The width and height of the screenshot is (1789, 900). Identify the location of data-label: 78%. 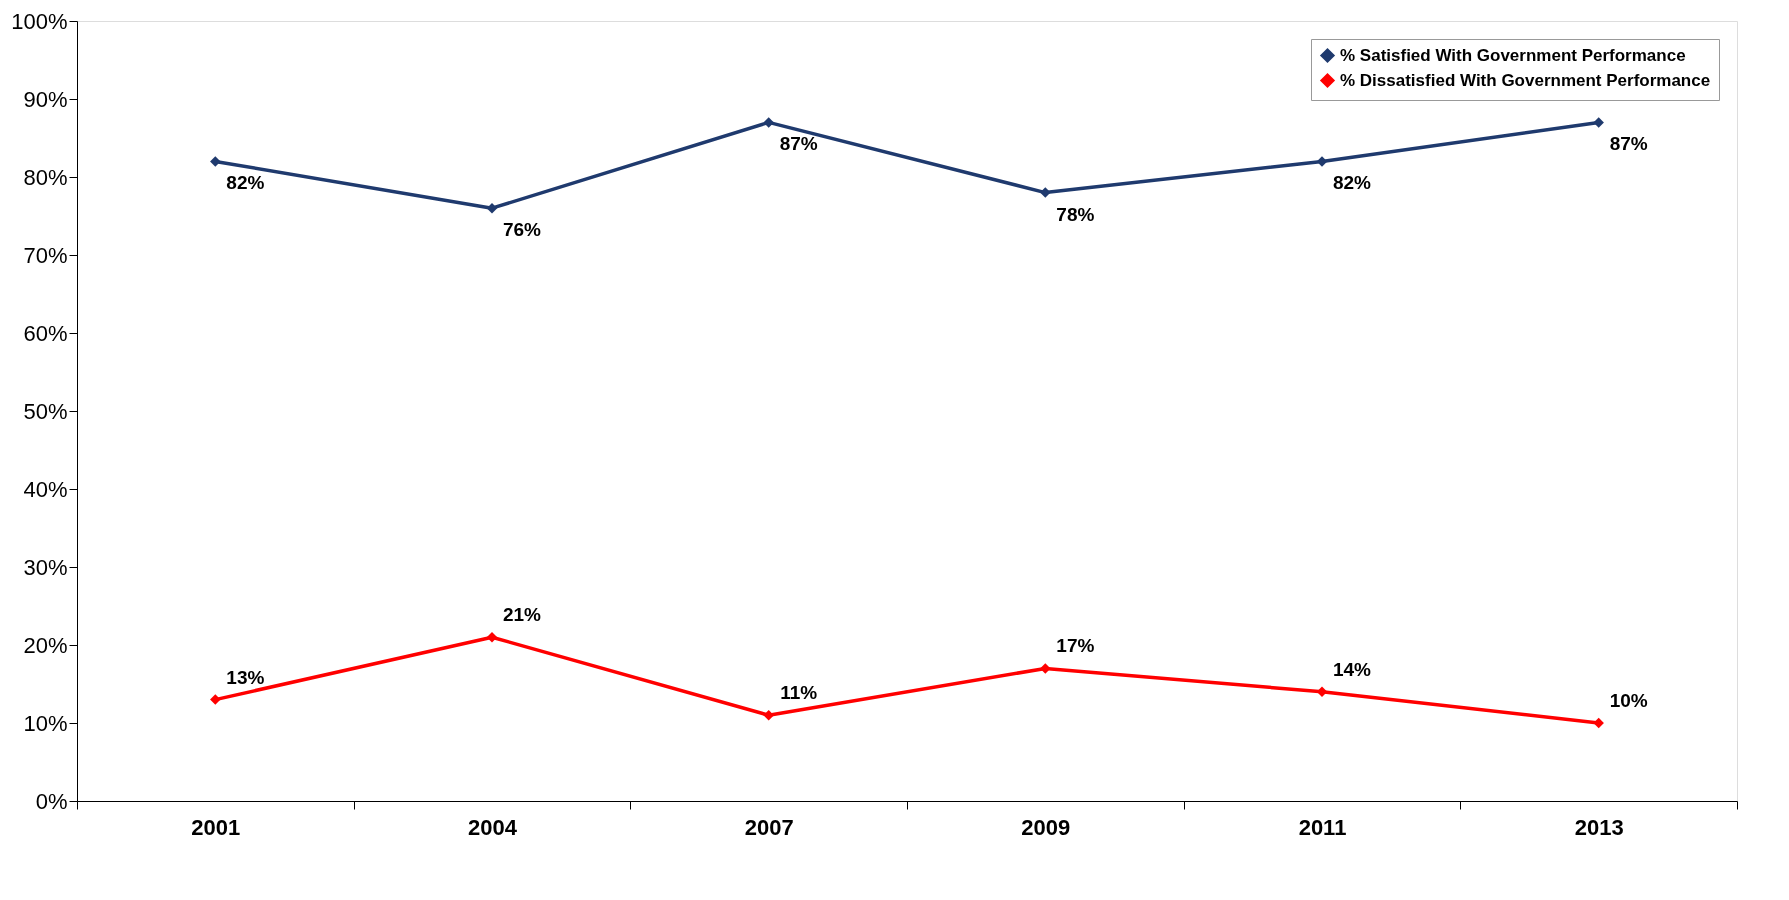
(1075, 214).